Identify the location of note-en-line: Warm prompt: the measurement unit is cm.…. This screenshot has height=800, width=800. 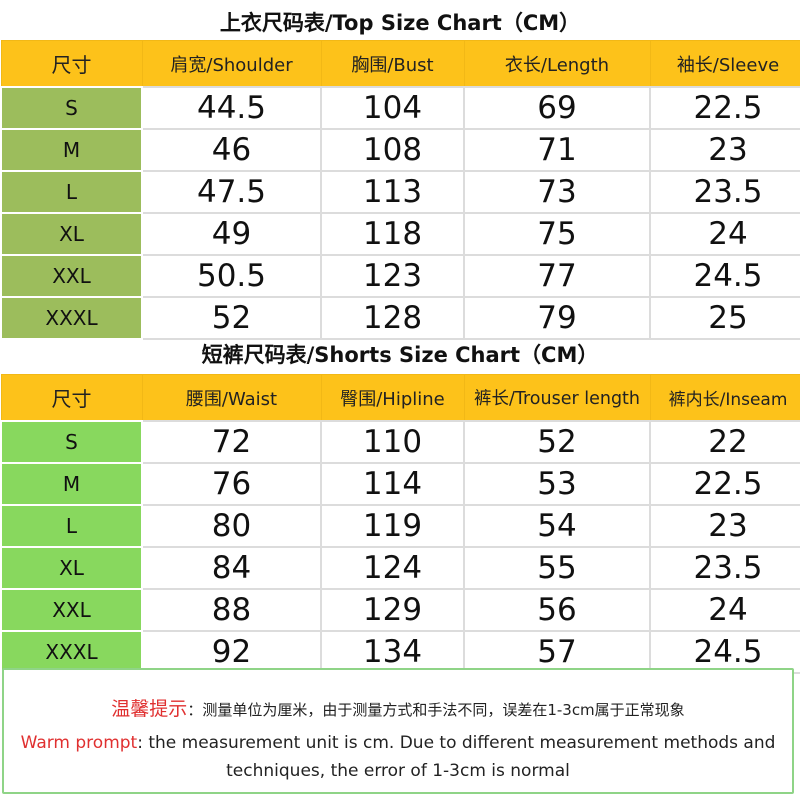
(398, 757).